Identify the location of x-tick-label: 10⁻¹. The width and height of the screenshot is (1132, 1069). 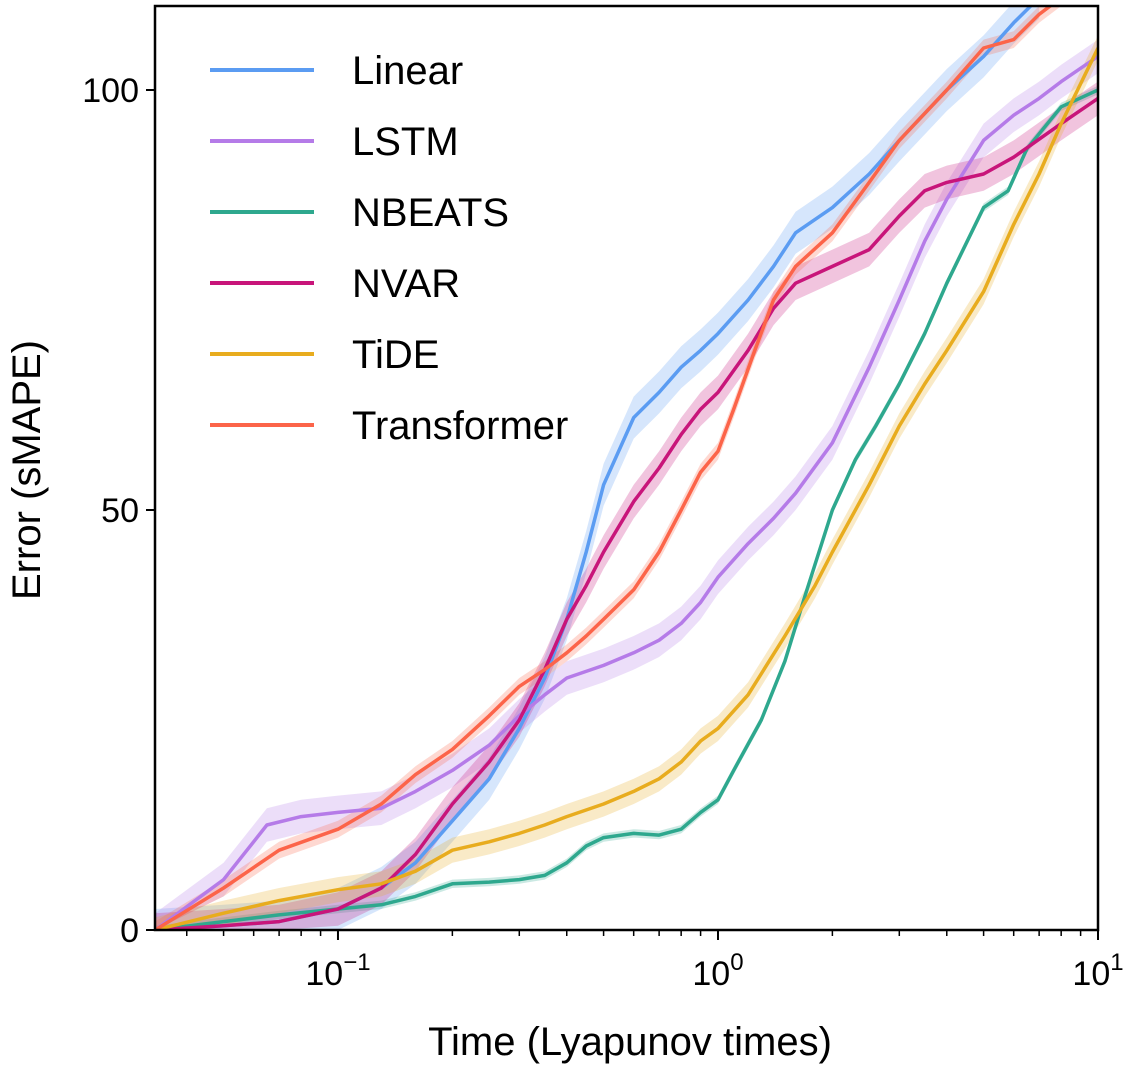
(337, 971).